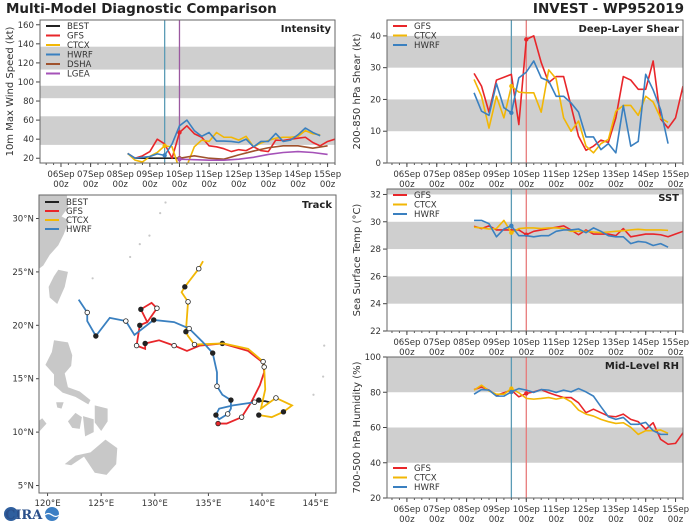  I want to click on tracks, so click(185, 343).